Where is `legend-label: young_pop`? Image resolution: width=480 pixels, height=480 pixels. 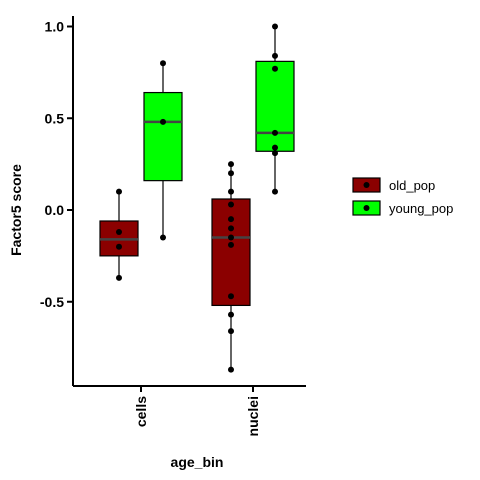
legend-label: young_pop is located at coordinates (421, 208).